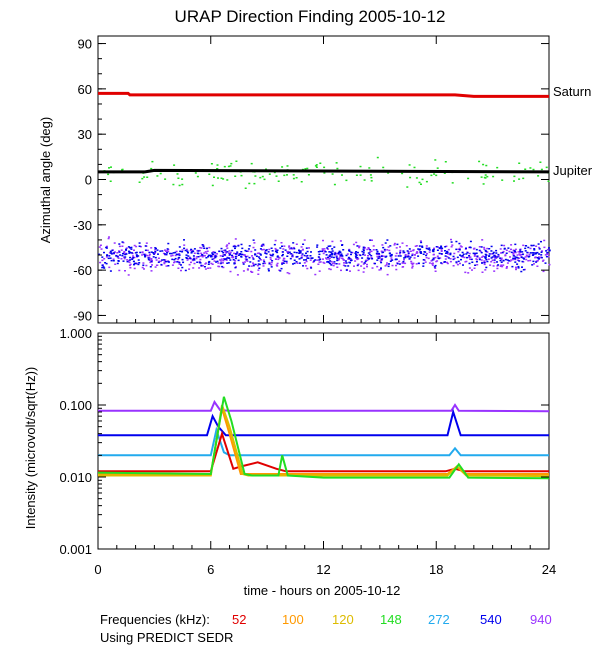 Image resolution: width=600 pixels, height=650 pixels. Describe the element at coordinates (392, 619) in the screenshot. I see `frequency-legend: 52 100 120 148 272 540 940` at that location.